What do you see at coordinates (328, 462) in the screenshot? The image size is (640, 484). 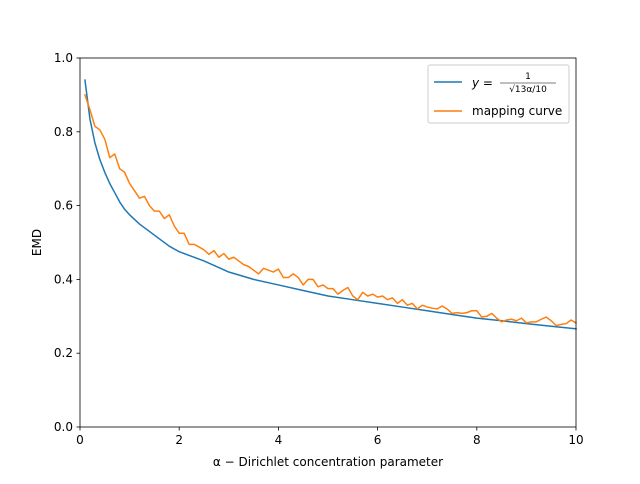 I see `x-axis-label: α − Dirichlet concentration parameter` at bounding box center [328, 462].